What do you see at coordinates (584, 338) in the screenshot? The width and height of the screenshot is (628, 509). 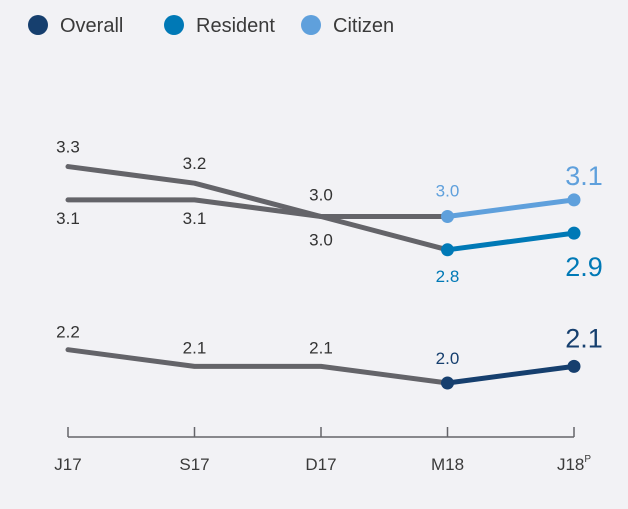 I see `data-label-overall-J18: 2.1` at bounding box center [584, 338].